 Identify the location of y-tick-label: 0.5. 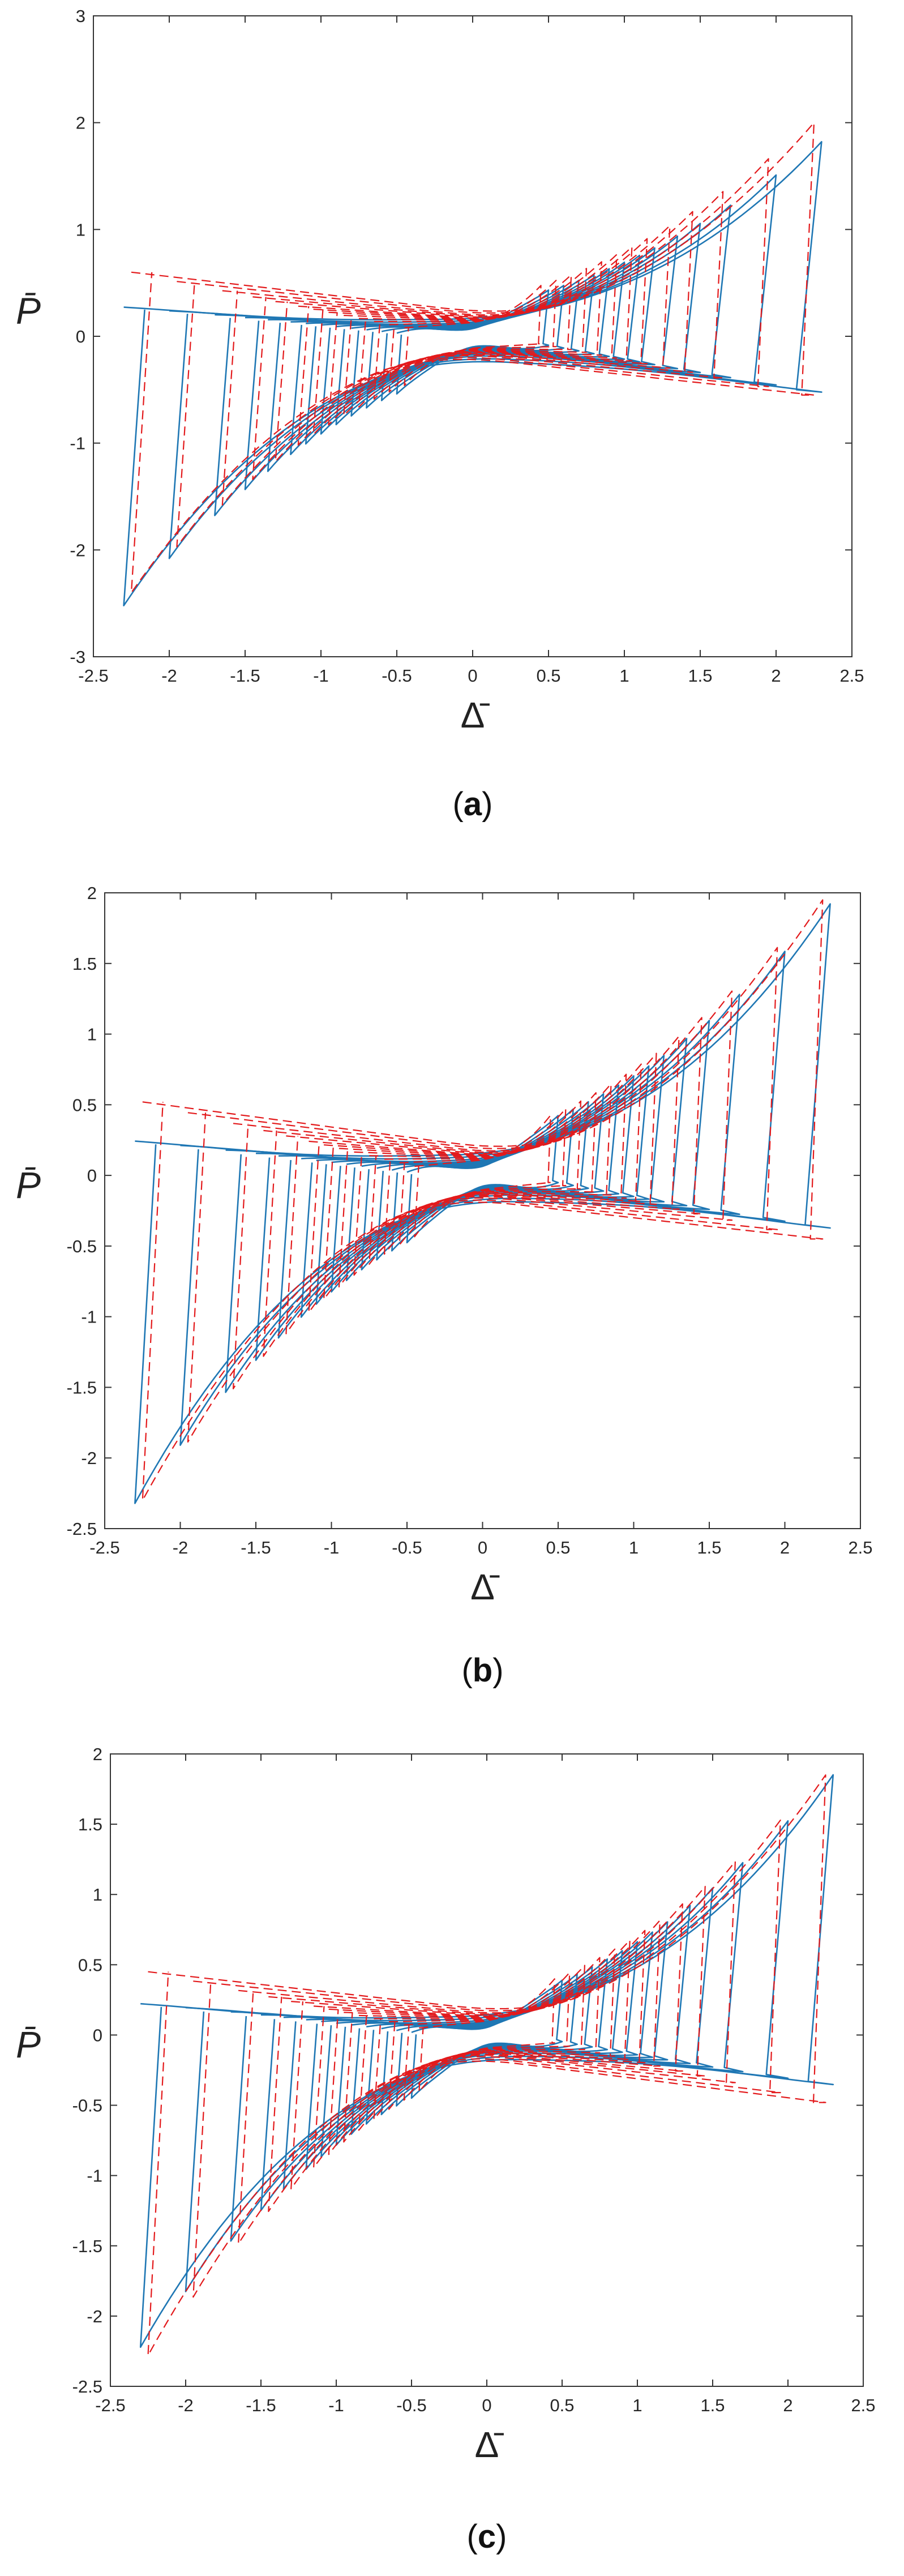
(84, 1105).